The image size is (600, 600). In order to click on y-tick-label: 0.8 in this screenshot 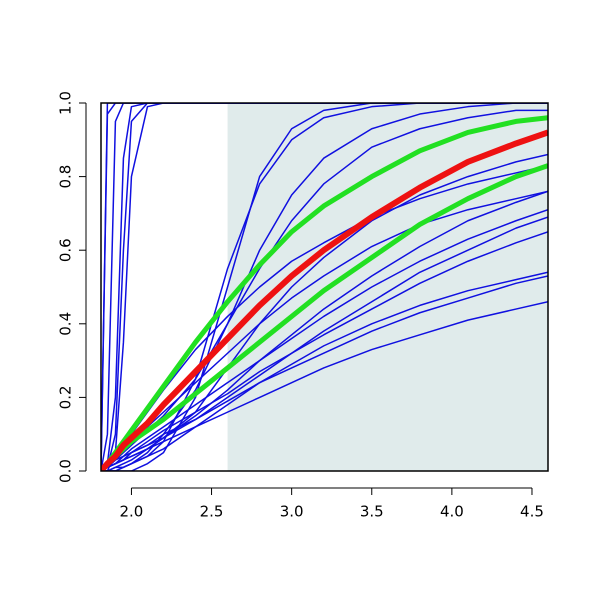, I will do `click(66, 177)`.